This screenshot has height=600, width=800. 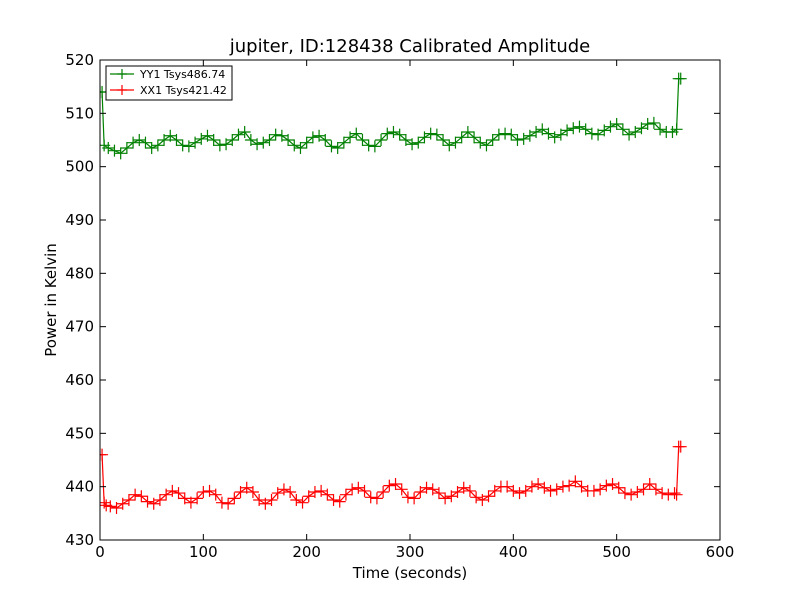 What do you see at coordinates (79, 433) in the screenshot?
I see `y-tick-label: 450` at bounding box center [79, 433].